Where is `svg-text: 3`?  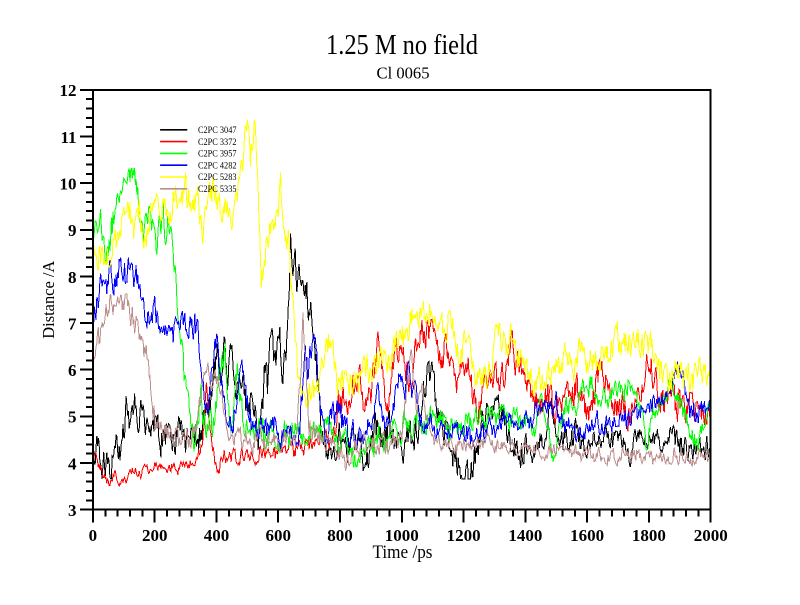 svg-text: 3 is located at coordinates (72, 510).